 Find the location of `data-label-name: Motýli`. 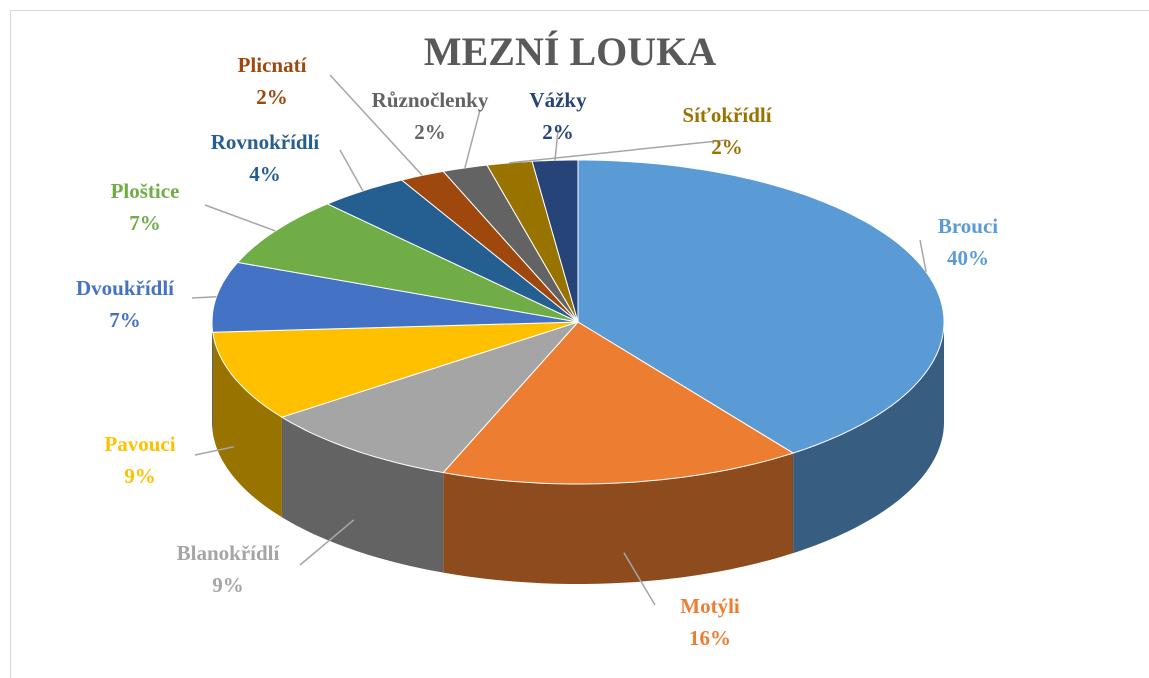

data-label-name: Motýli is located at coordinates (710, 606).